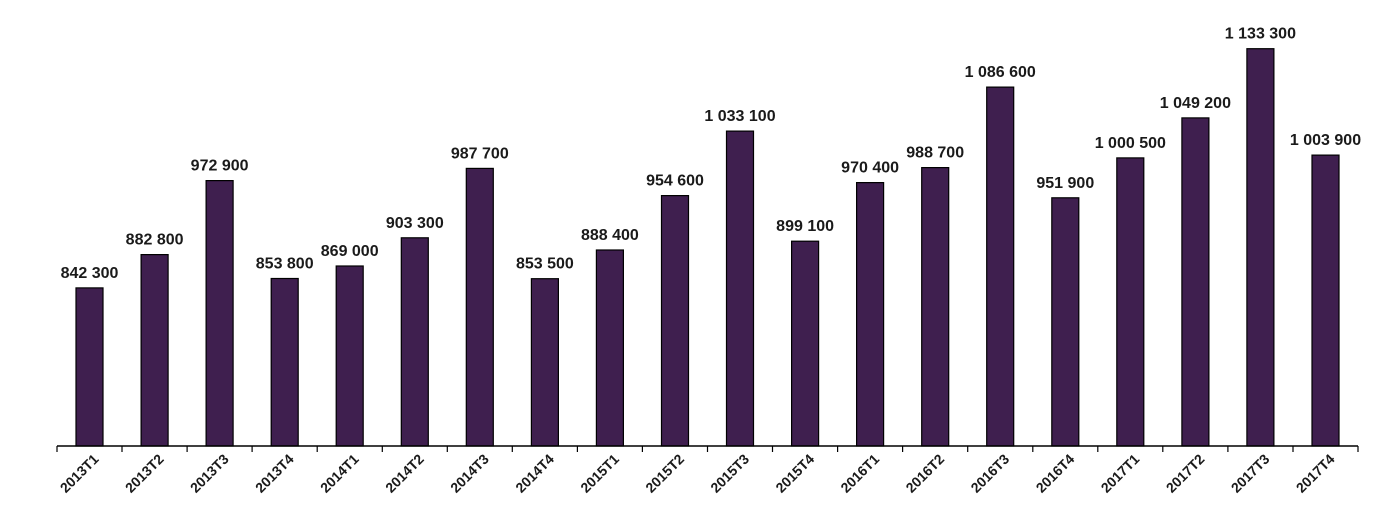 This screenshot has height=520, width=1377. I want to click on bar-2015T4, so click(805, 343).